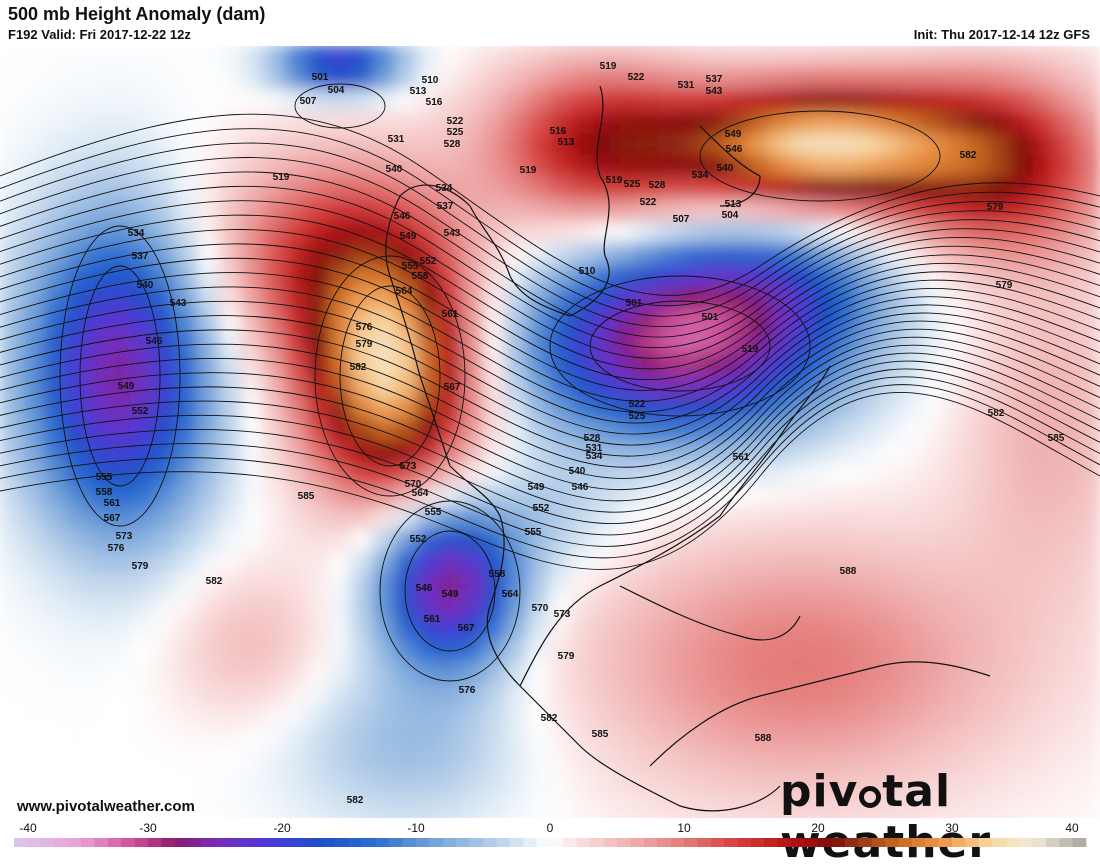  I want to click on contour-label: 510, so click(587, 271).